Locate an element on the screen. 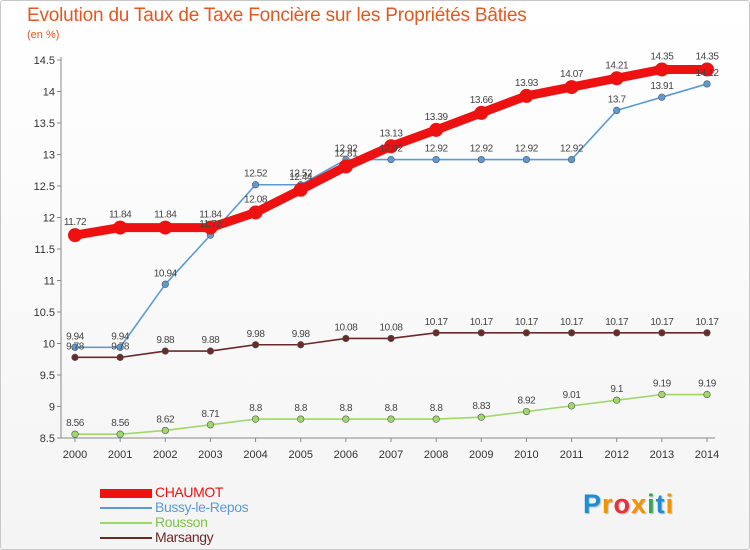  legend-swatch-bussy is located at coordinates (126, 508).